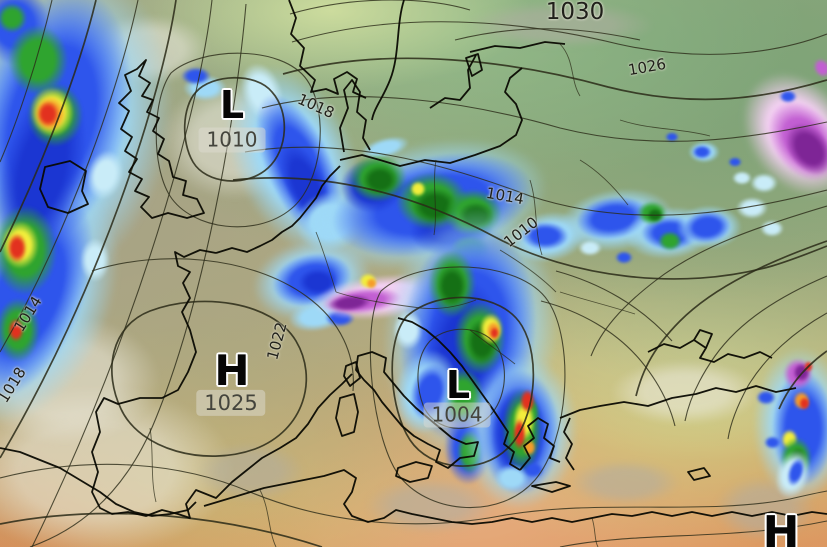 Image resolution: width=827 pixels, height=547 pixels. I want to click on isobar-label-1026: 1026, so click(647, 67).